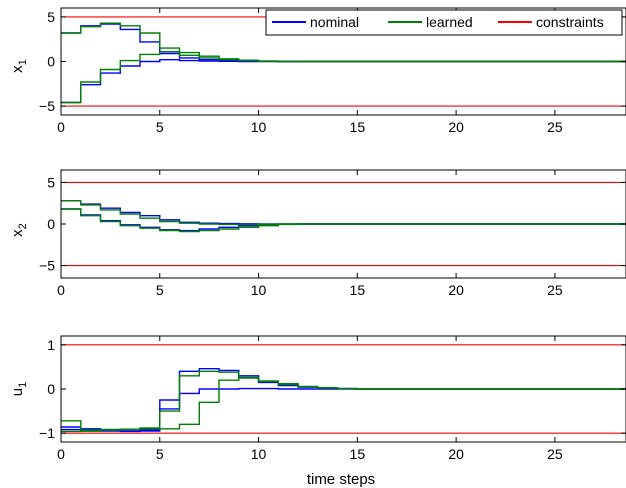 This screenshot has height=488, width=626. I want to click on x1-xtick-label: 25, so click(555, 127).